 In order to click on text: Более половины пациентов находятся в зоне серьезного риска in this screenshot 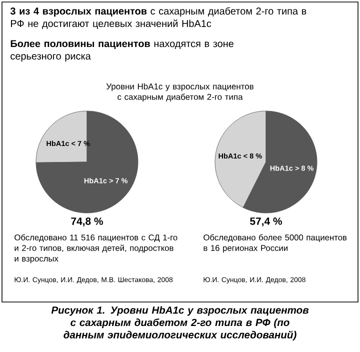, I will do `click(122, 51)`.